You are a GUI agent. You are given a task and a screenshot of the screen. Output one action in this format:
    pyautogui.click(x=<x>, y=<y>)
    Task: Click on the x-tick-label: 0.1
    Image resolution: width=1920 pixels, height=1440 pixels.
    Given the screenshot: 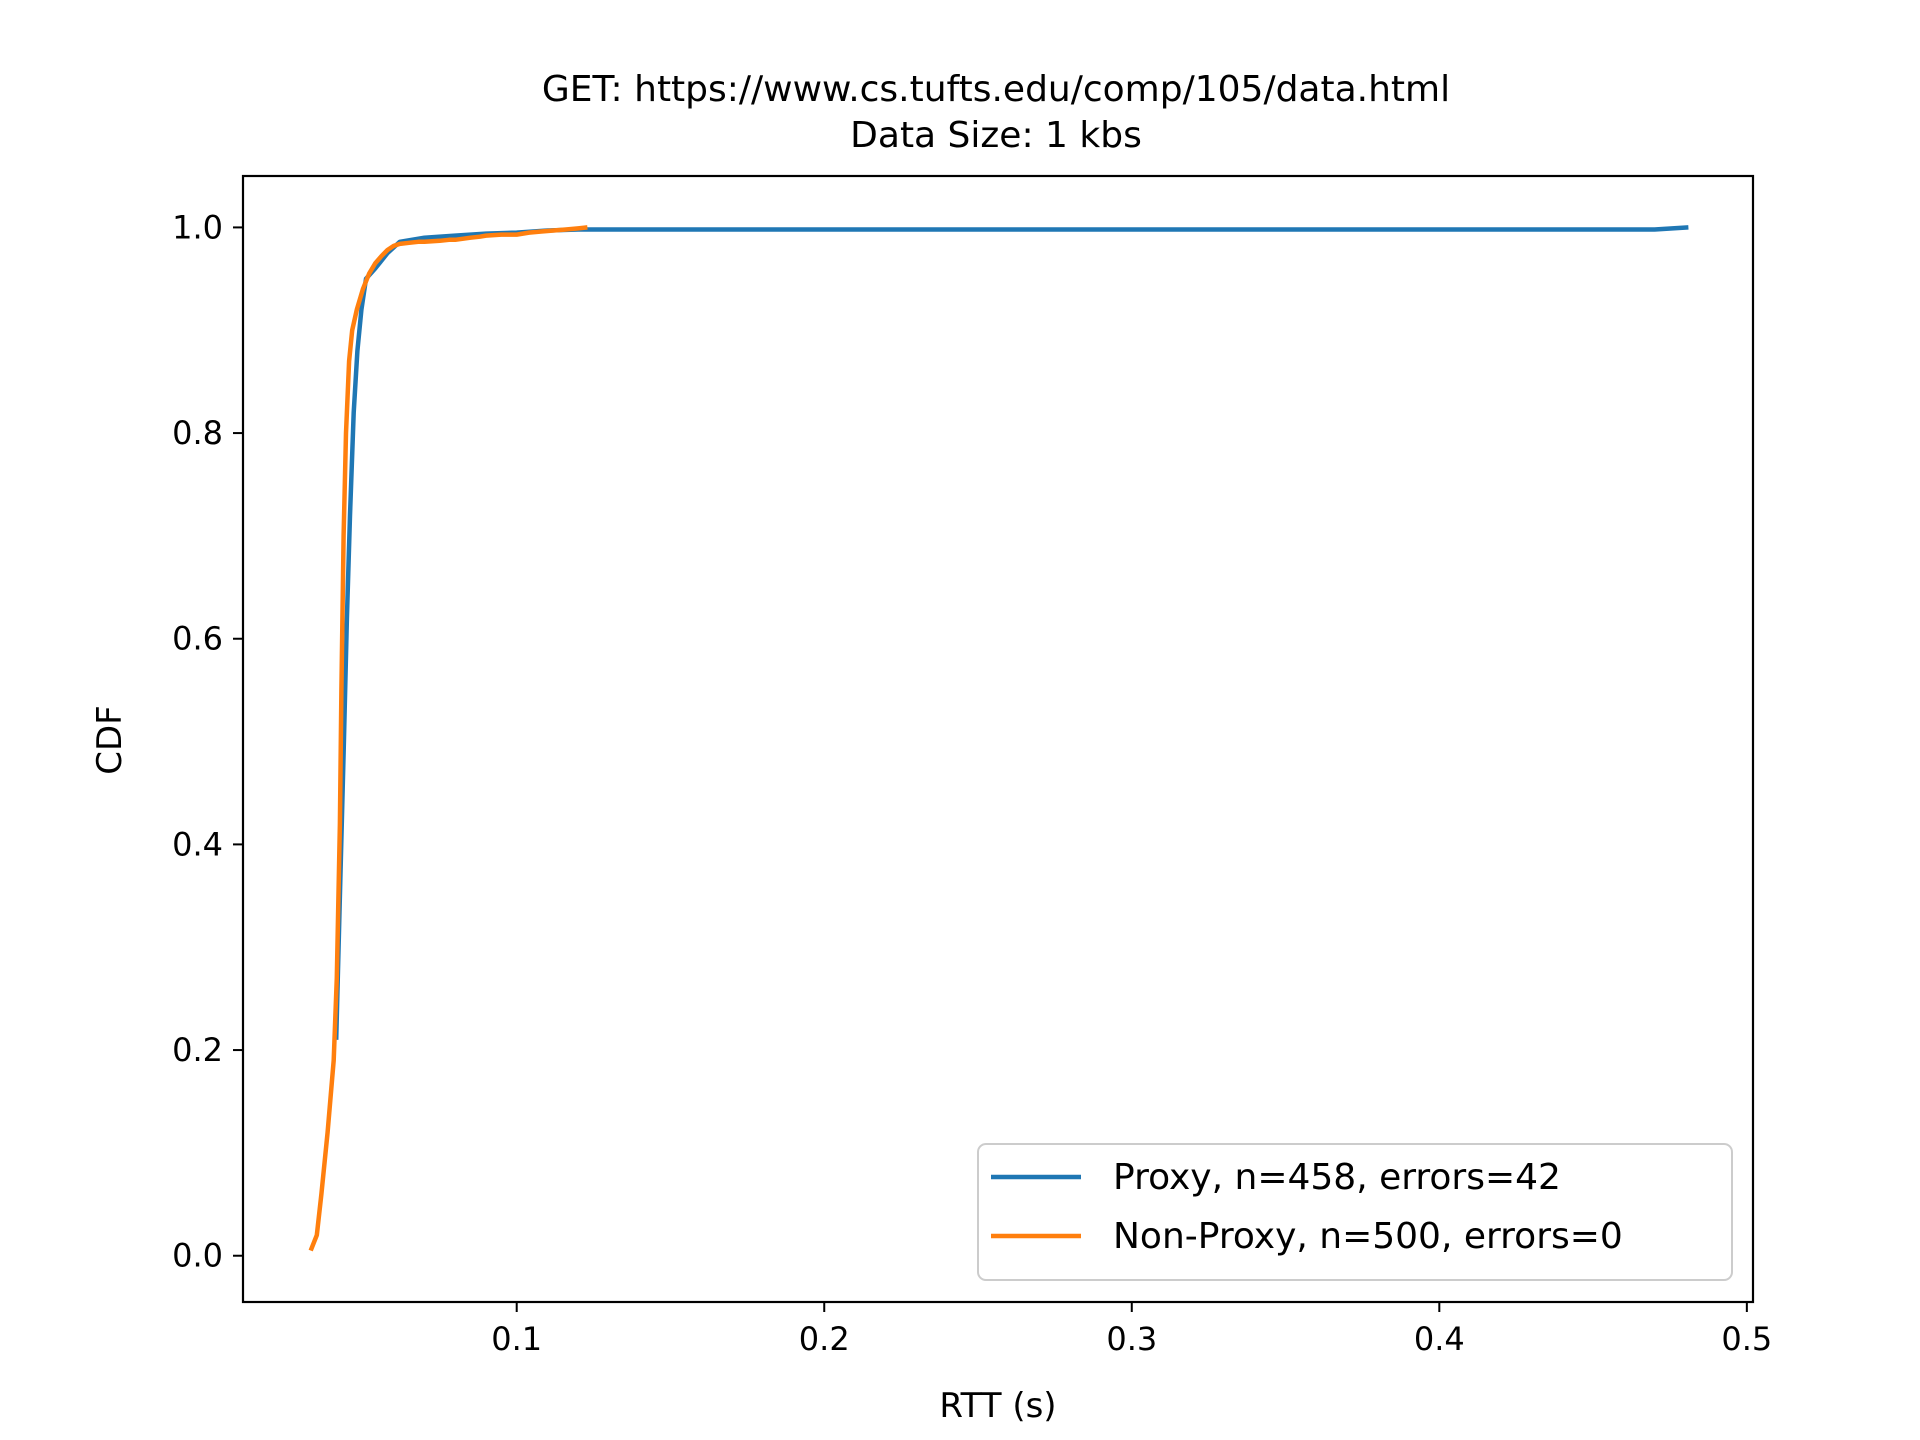 What is the action you would take?
    pyautogui.click(x=516, y=1339)
    